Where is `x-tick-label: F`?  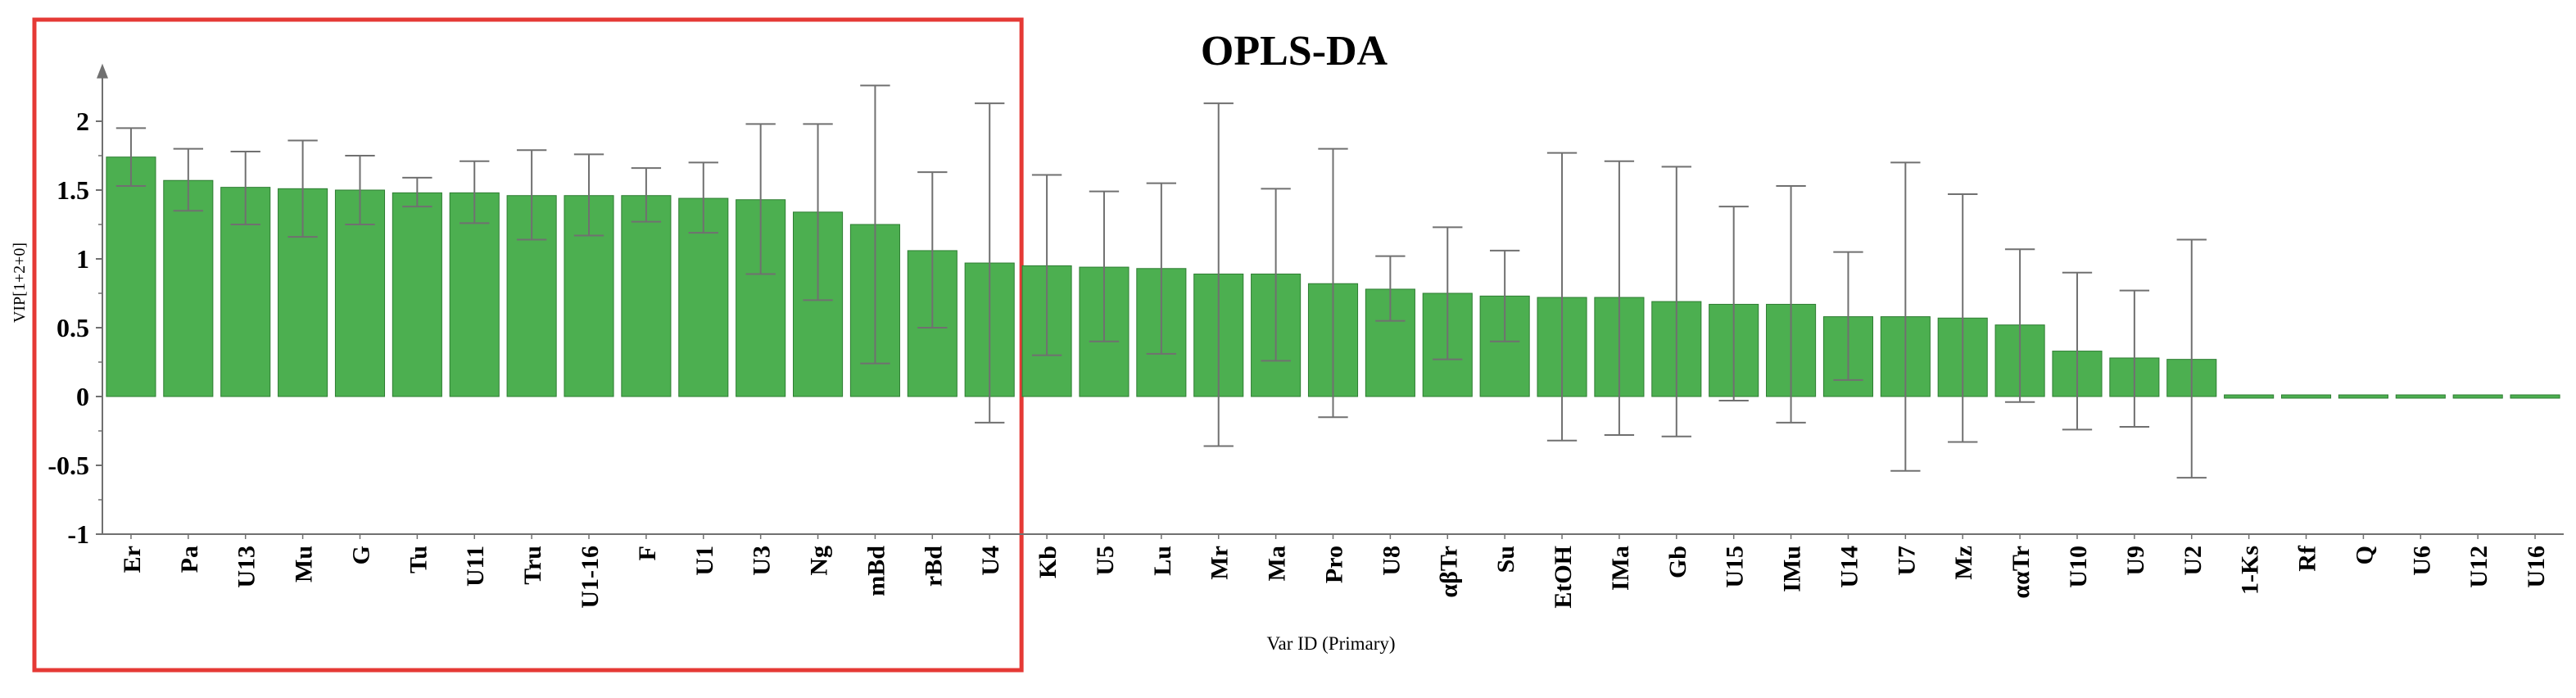
x-tick-label: F is located at coordinates (647, 553).